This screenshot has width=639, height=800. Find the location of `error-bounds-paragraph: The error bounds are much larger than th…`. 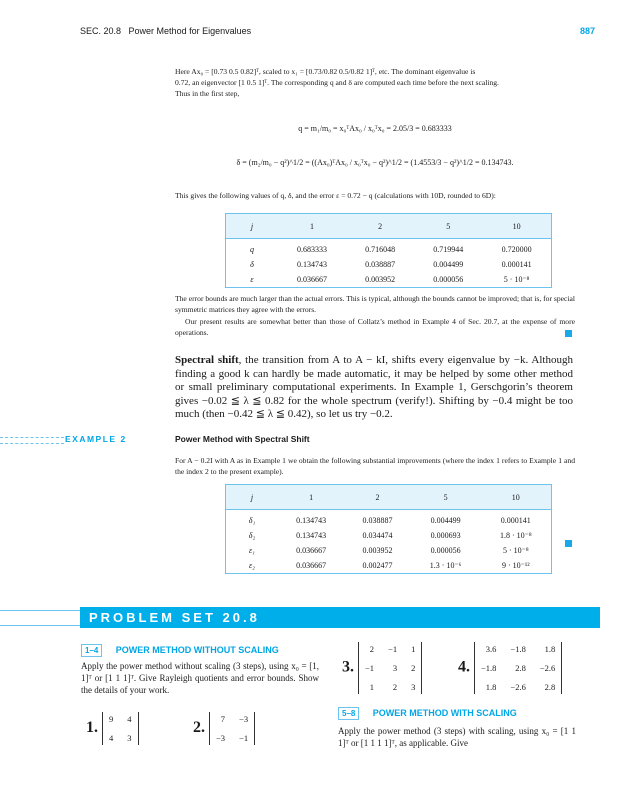

error-bounds-paragraph: The error bounds are much larger than th… is located at coordinates (375, 304).